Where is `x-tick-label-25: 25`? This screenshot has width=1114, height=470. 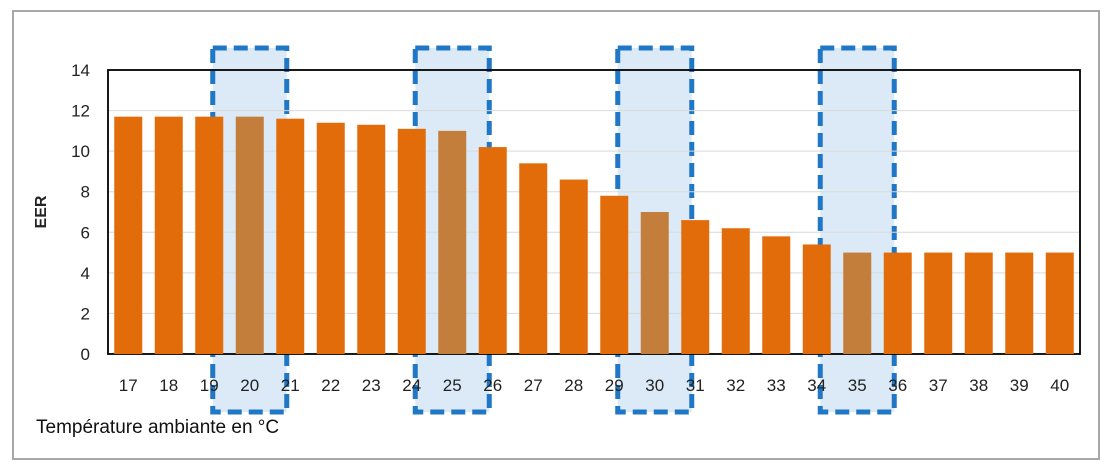
x-tick-label-25: 25 is located at coordinates (452, 385).